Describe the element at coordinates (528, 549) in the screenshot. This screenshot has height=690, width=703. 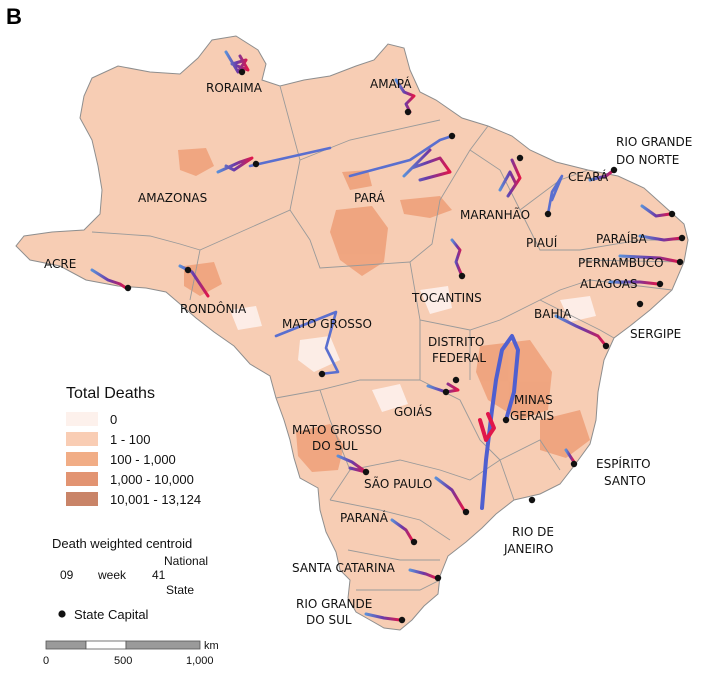
I see `label-rj-2: JANEIRO` at that location.